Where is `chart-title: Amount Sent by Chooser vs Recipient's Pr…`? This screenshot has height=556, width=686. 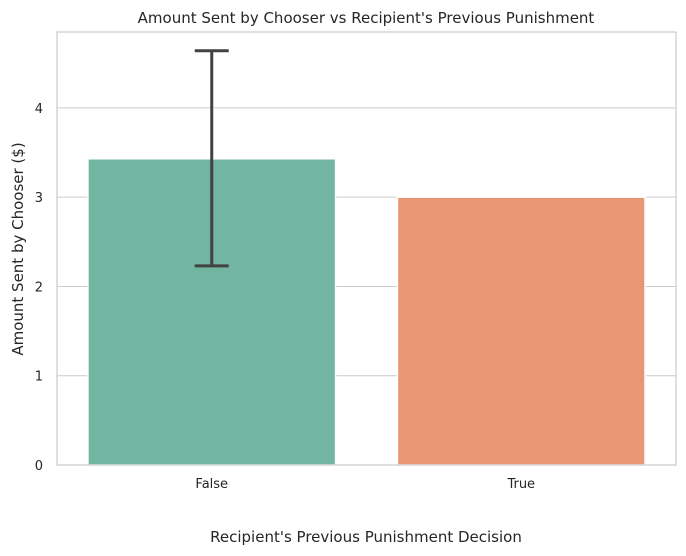 chart-title: Amount Sent by Chooser vs Recipient's Pr… is located at coordinates (366, 18).